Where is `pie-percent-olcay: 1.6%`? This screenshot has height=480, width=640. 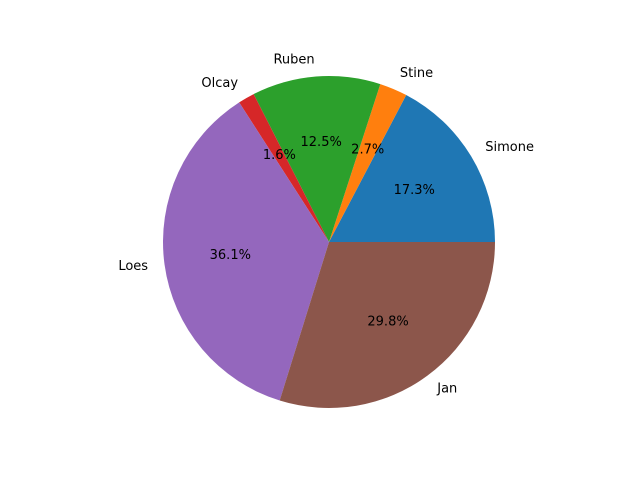 pie-percent-olcay: 1.6% is located at coordinates (279, 155).